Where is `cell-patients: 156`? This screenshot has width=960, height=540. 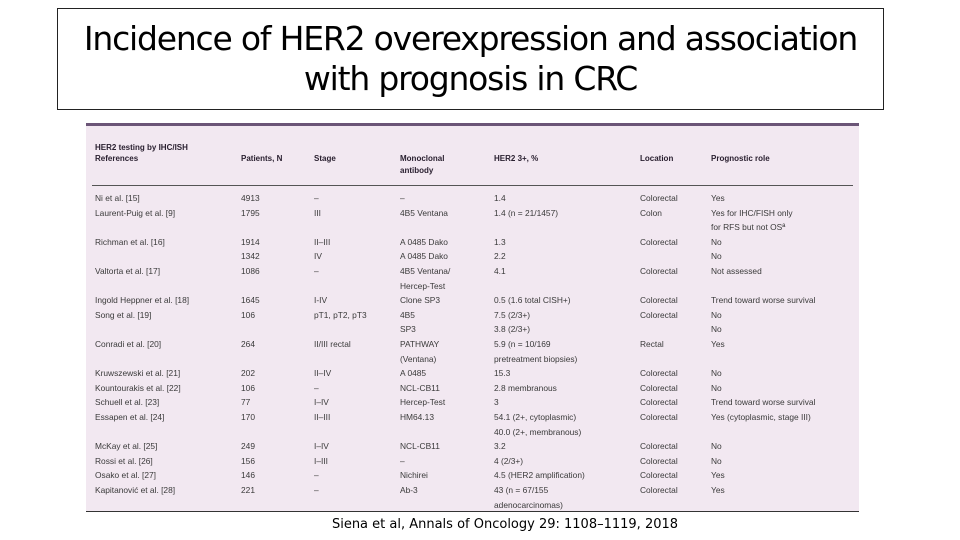
cell-patients: 156 is located at coordinates (248, 460).